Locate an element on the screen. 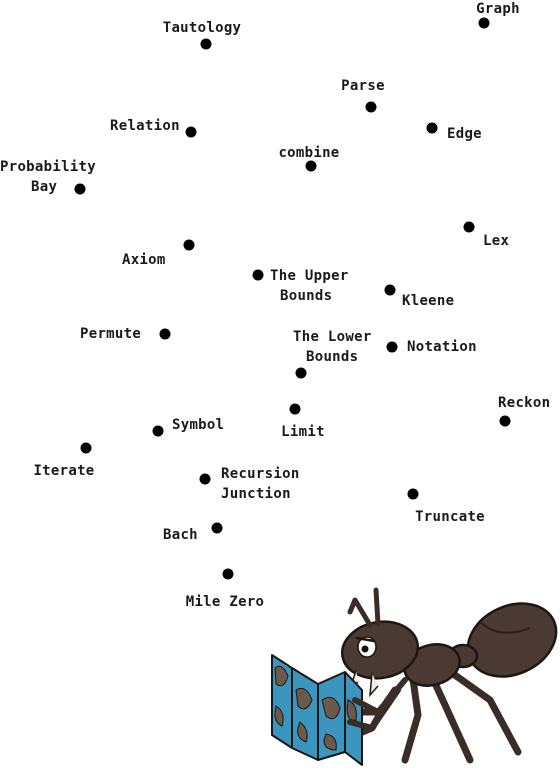  place-relation: Relation is located at coordinates (153, 128).